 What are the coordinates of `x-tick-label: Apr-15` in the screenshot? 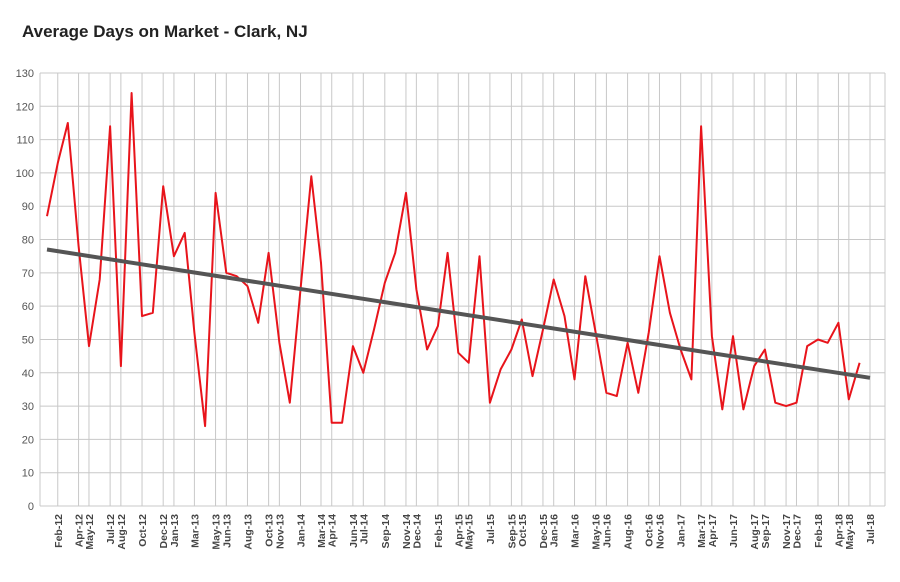 It's located at (459, 530).